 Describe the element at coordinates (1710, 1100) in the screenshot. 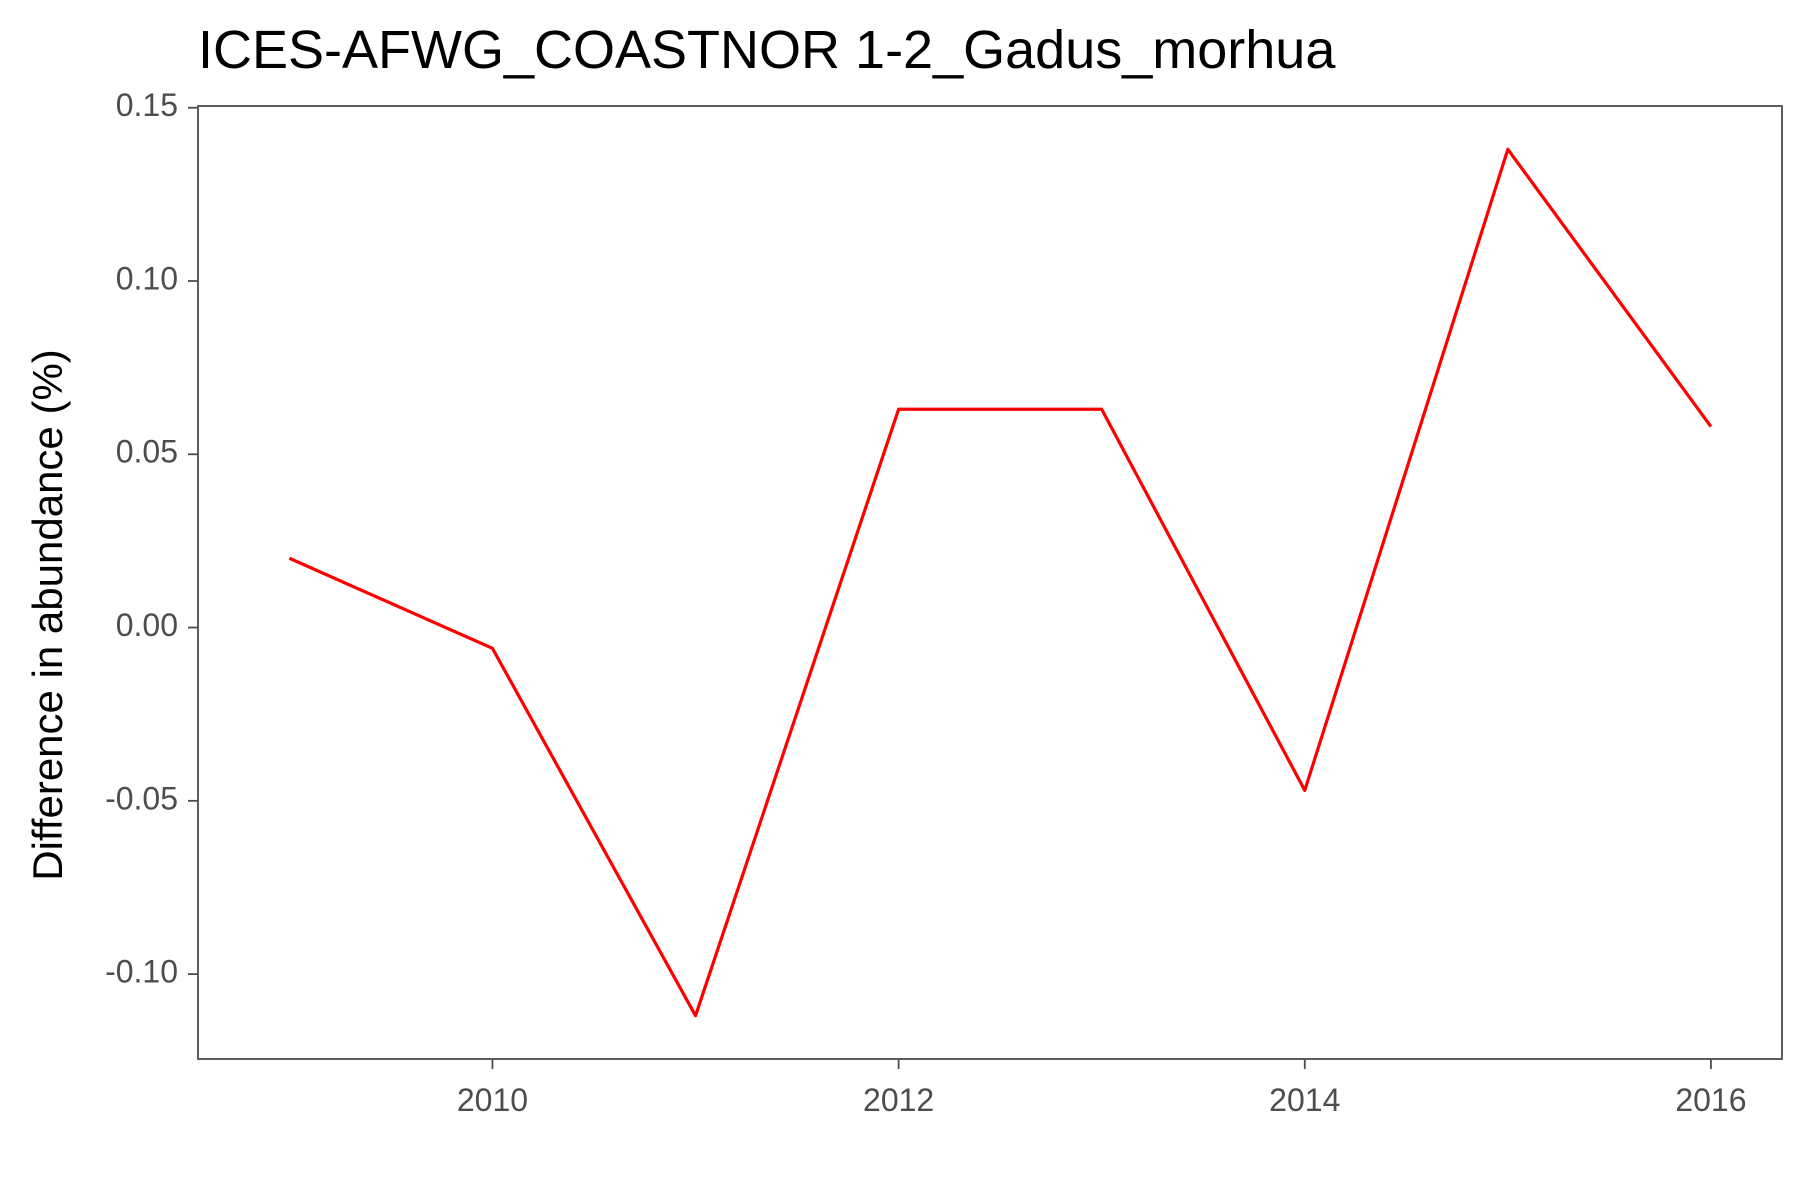

I see `x-tick-label: 2016` at that location.